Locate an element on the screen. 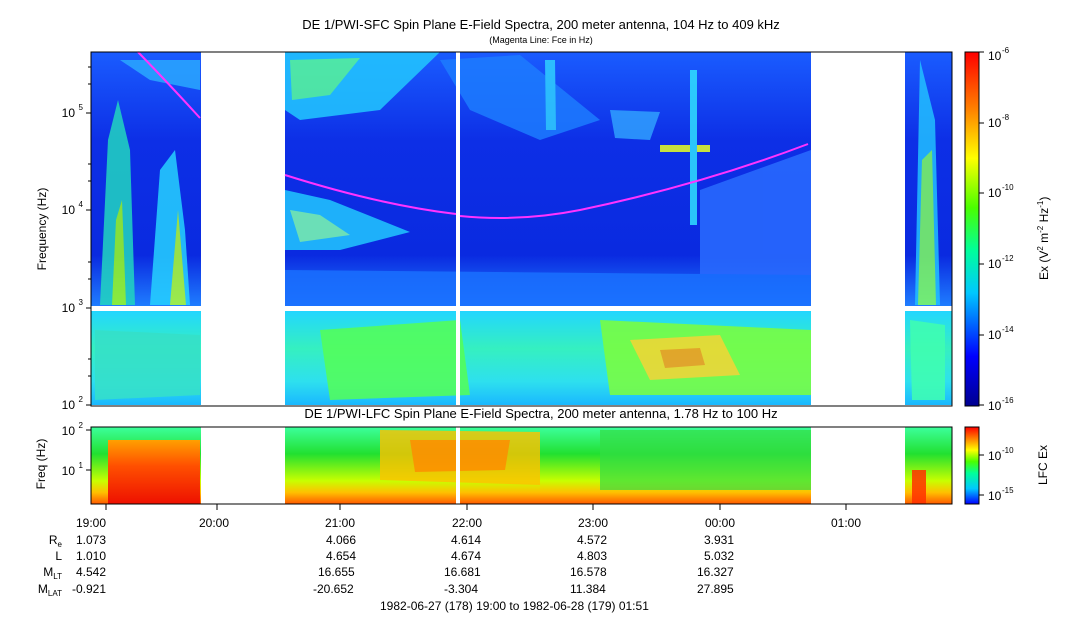  sfc-gap-line is located at coordinates (458, 229).